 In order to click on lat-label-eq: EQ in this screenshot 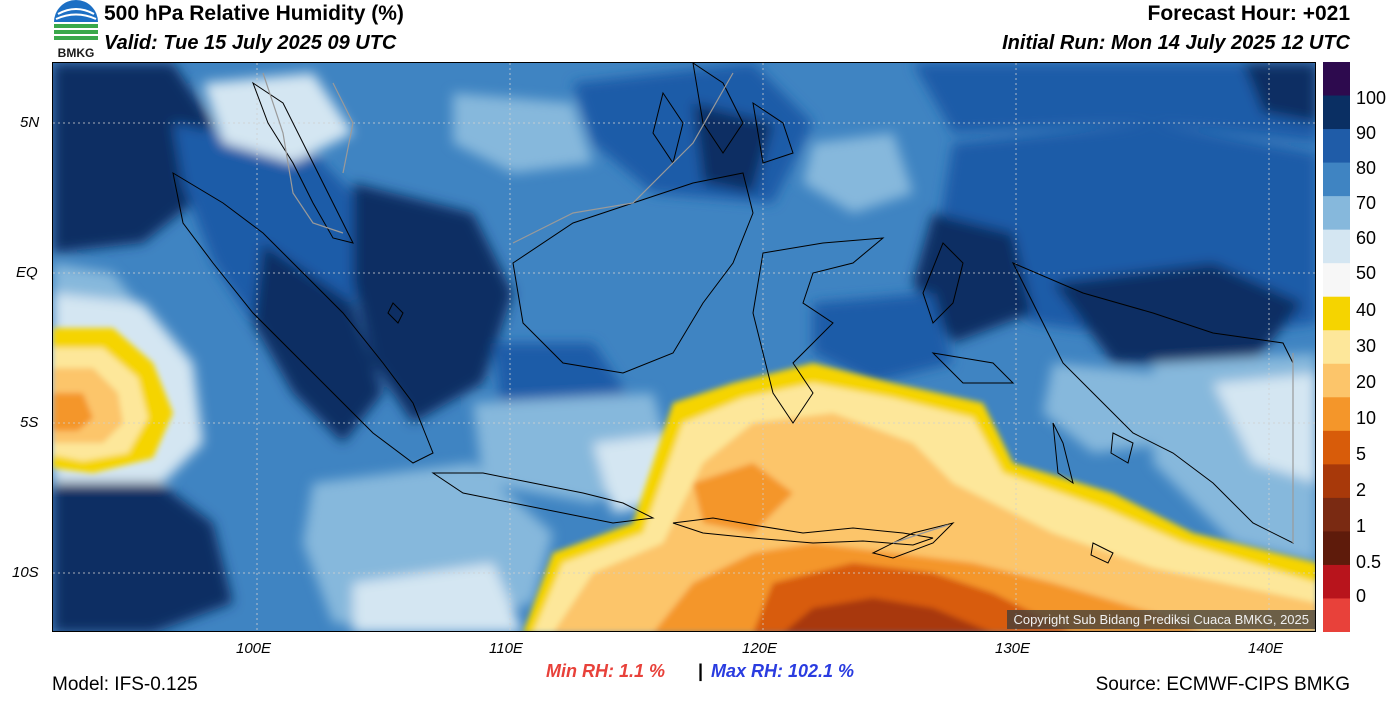, I will do `click(27, 272)`.